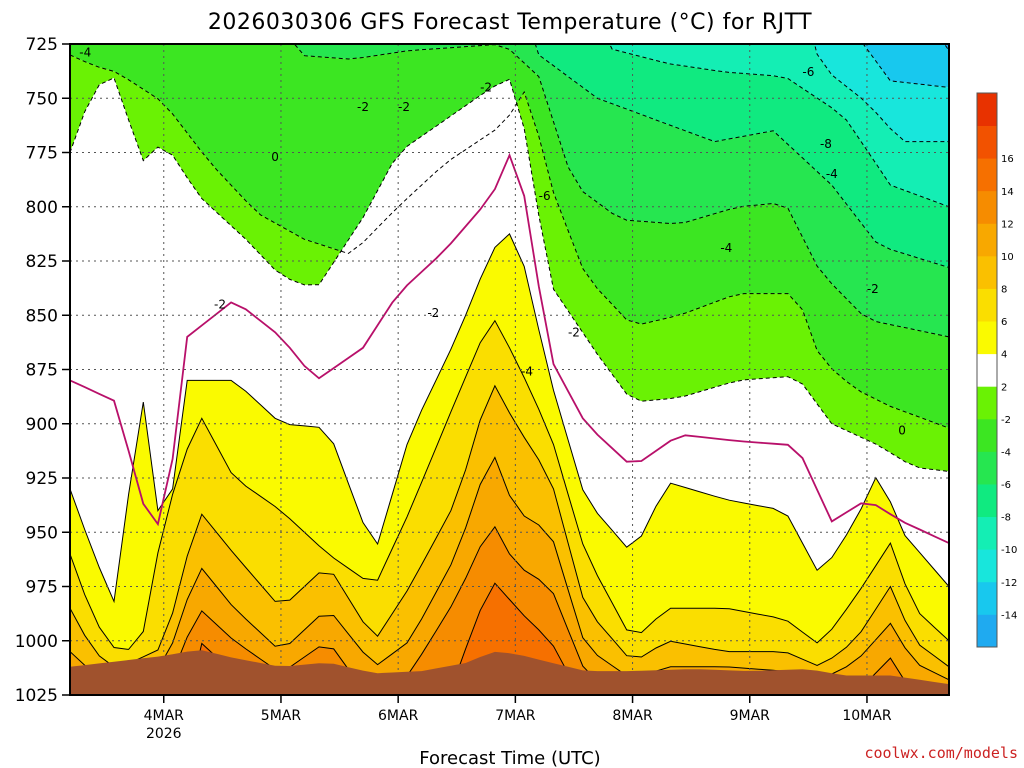 Image resolution: width=1024 pixels, height=768 pixels. I want to click on x-axis: 4MAR 2026 5MAR 6MAR 7MAR 8MAR 9MAR 10MAR, so click(518, 718).